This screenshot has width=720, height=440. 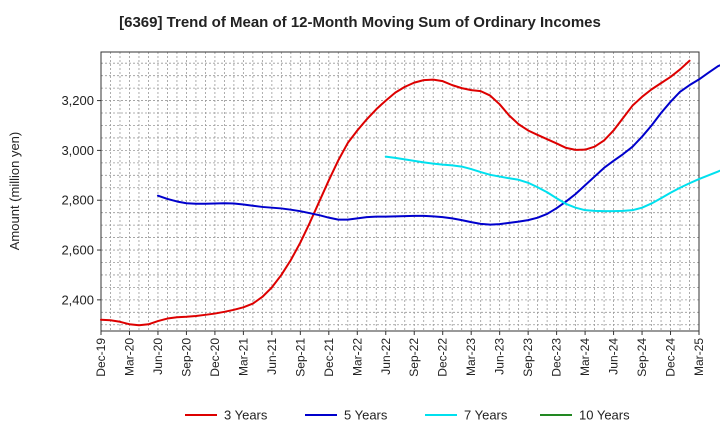 What do you see at coordinates (272, 356) in the screenshot?
I see `x-tick-label: Jun-21` at bounding box center [272, 356].